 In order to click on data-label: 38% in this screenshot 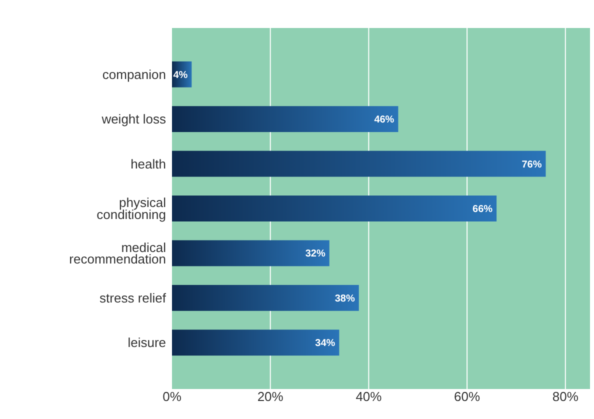, I will do `click(344, 298)`.